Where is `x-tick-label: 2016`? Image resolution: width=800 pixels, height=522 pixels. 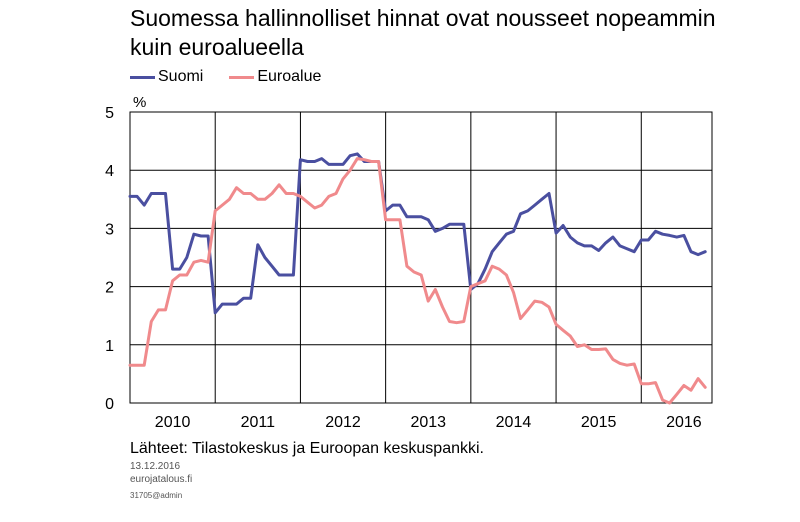 x-tick-label: 2016 is located at coordinates (684, 422).